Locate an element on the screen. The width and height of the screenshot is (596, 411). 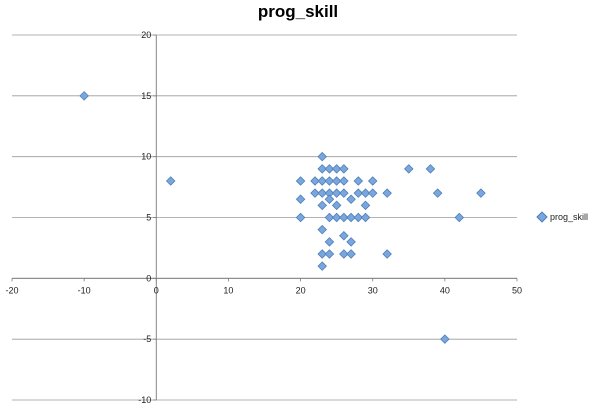
y-tick-label: 5 is located at coordinates (148, 218).